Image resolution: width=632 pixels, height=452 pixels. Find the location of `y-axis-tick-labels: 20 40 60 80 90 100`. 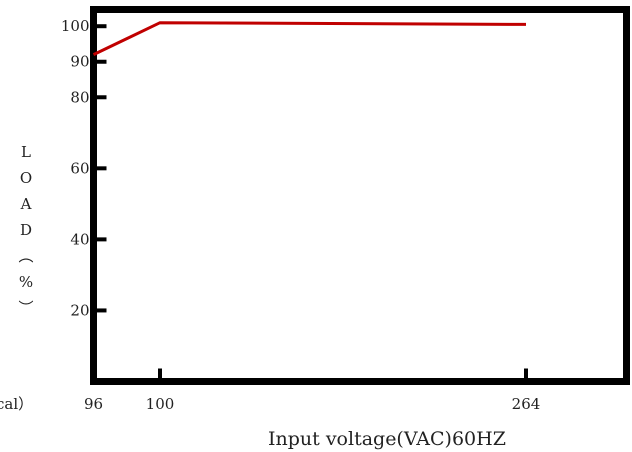

y-axis-tick-labels: 20 40 60 80 90 100 is located at coordinates (75, 168).